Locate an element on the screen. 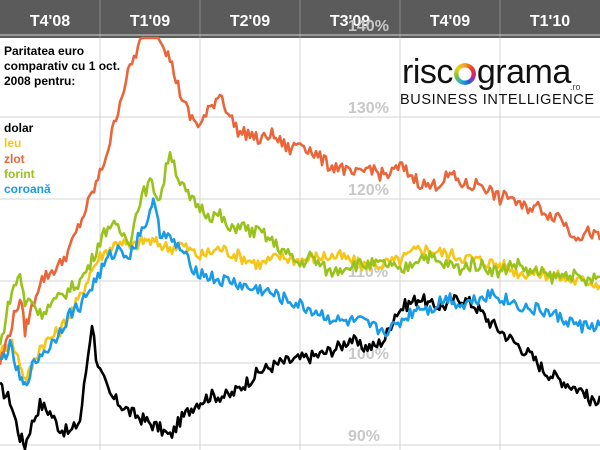 This screenshot has width=600, height=450. x-tick-label: T1'09 is located at coordinates (150, 21).